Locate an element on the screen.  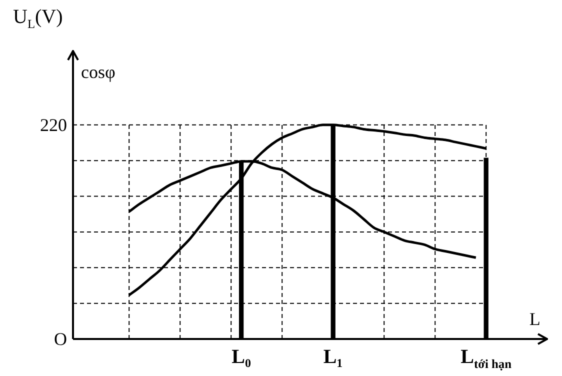
text: O is located at coordinates (60, 339).